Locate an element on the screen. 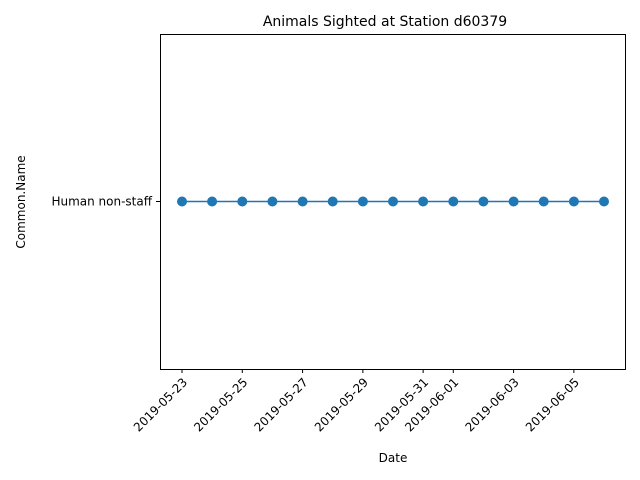 The height and width of the screenshot is (480, 640). x-tick-label: 2019-06-03 is located at coordinates (492, 404).